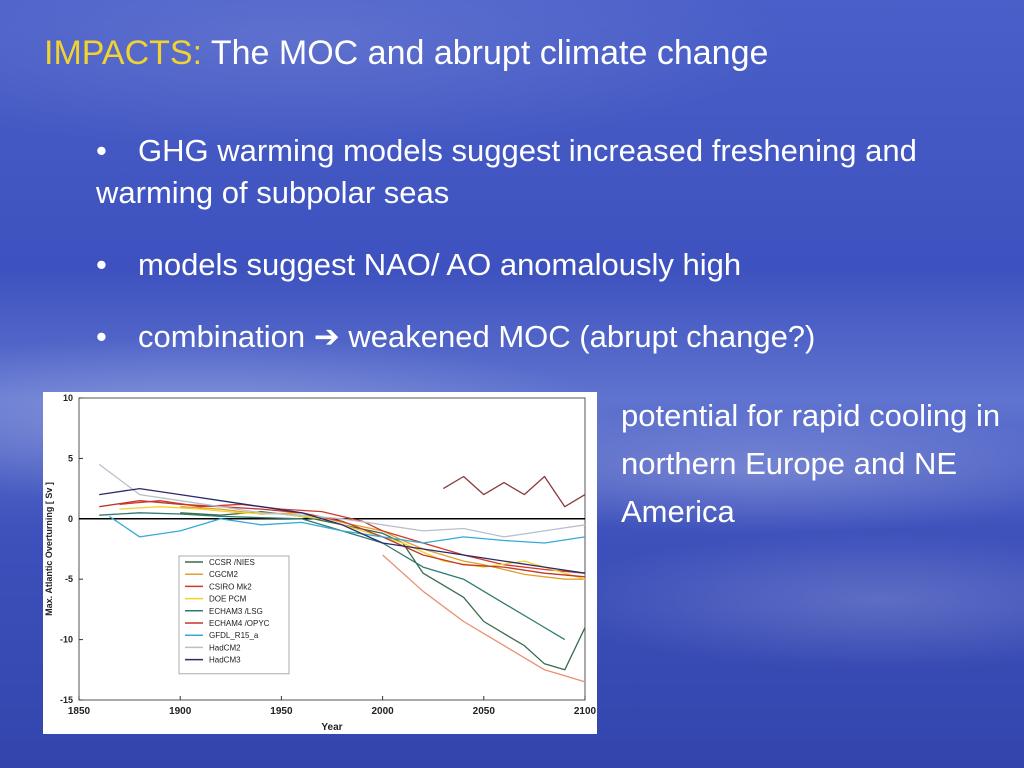 Image resolution: width=1024 pixels, height=768 pixels. What do you see at coordinates (225, 647) in the screenshot?
I see `legend-label: HadCM2` at bounding box center [225, 647].